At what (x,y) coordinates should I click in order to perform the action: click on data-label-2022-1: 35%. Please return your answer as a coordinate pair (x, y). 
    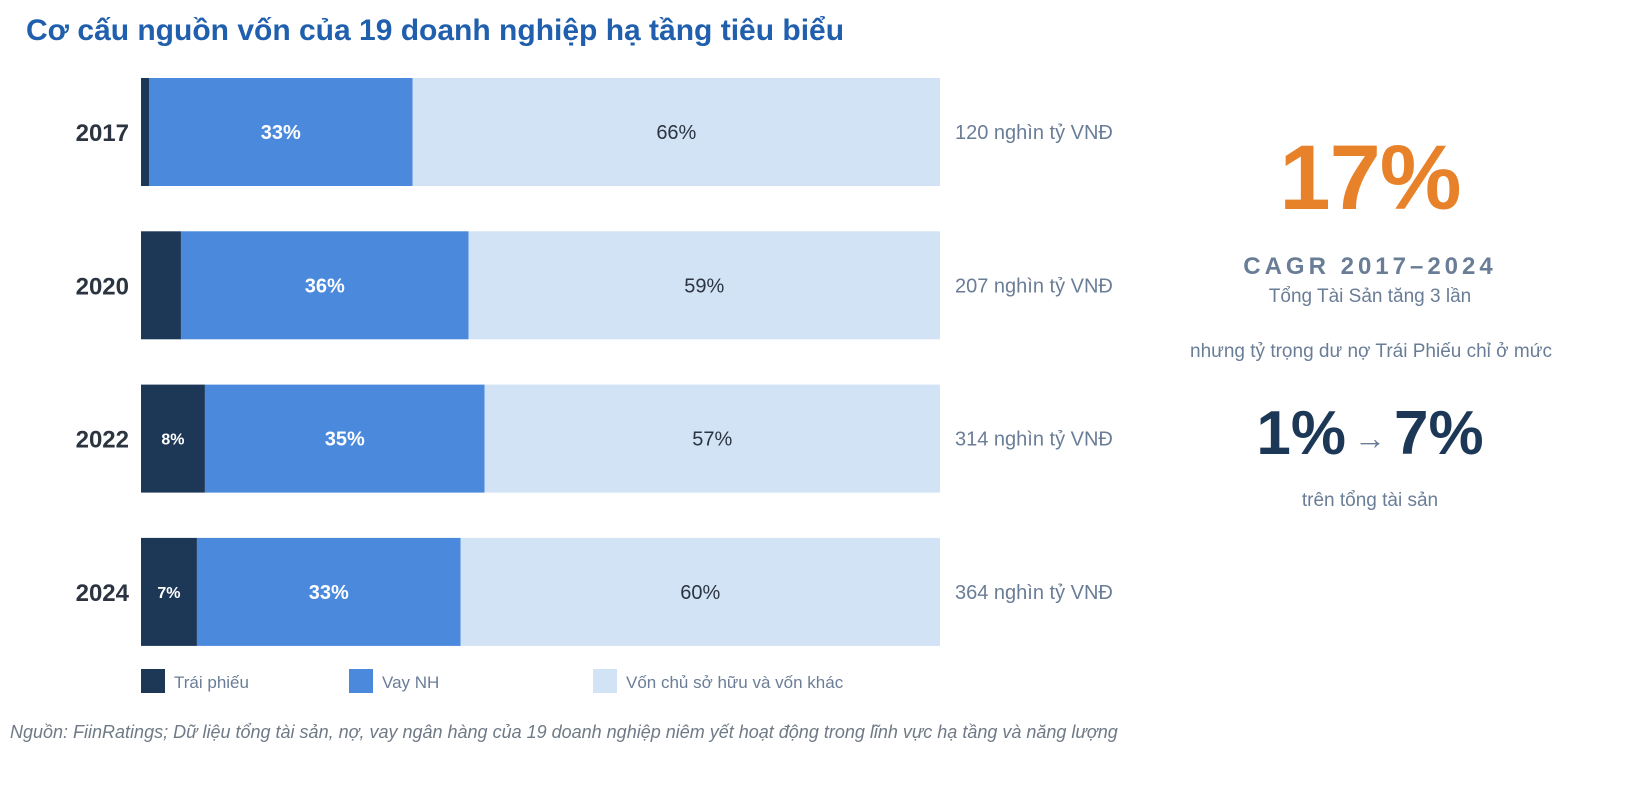
    Looking at the image, I should click on (345, 440).